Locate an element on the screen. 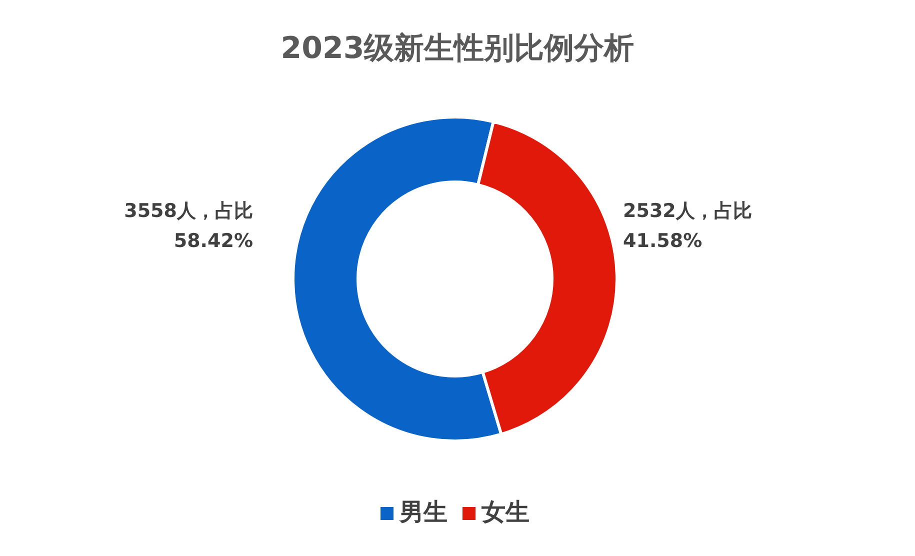 The width and height of the screenshot is (915, 556). data-label: 2532人，占比 41.58% is located at coordinates (687, 226).